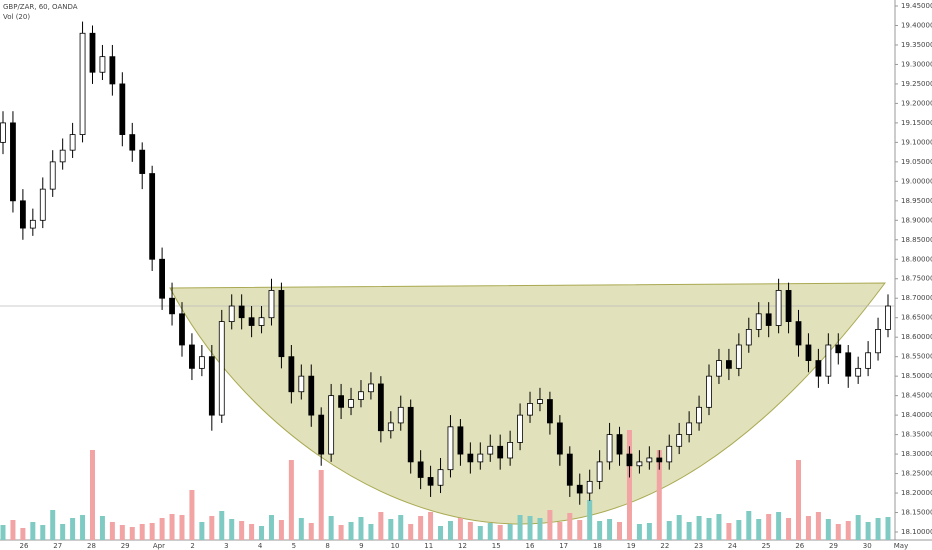 Image resolution: width=932 pixels, height=550 pixels. What do you see at coordinates (916, 240) in the screenshot?
I see `y-tick-label: 18.85000` at bounding box center [916, 240].